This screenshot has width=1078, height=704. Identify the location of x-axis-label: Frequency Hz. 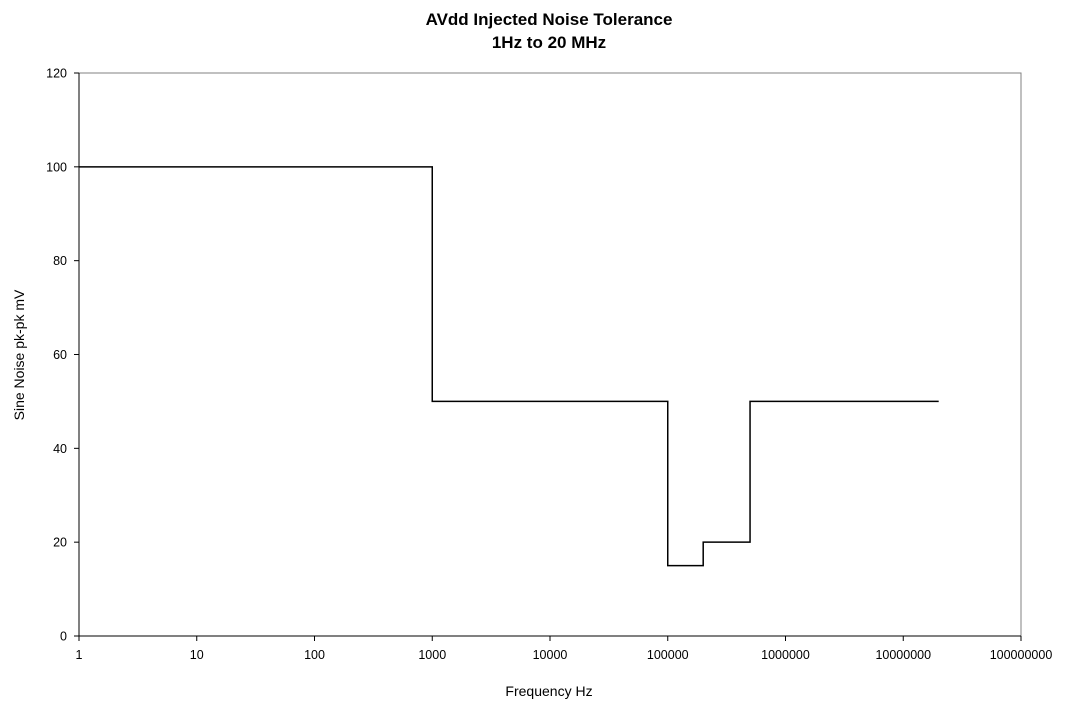
(548, 691).